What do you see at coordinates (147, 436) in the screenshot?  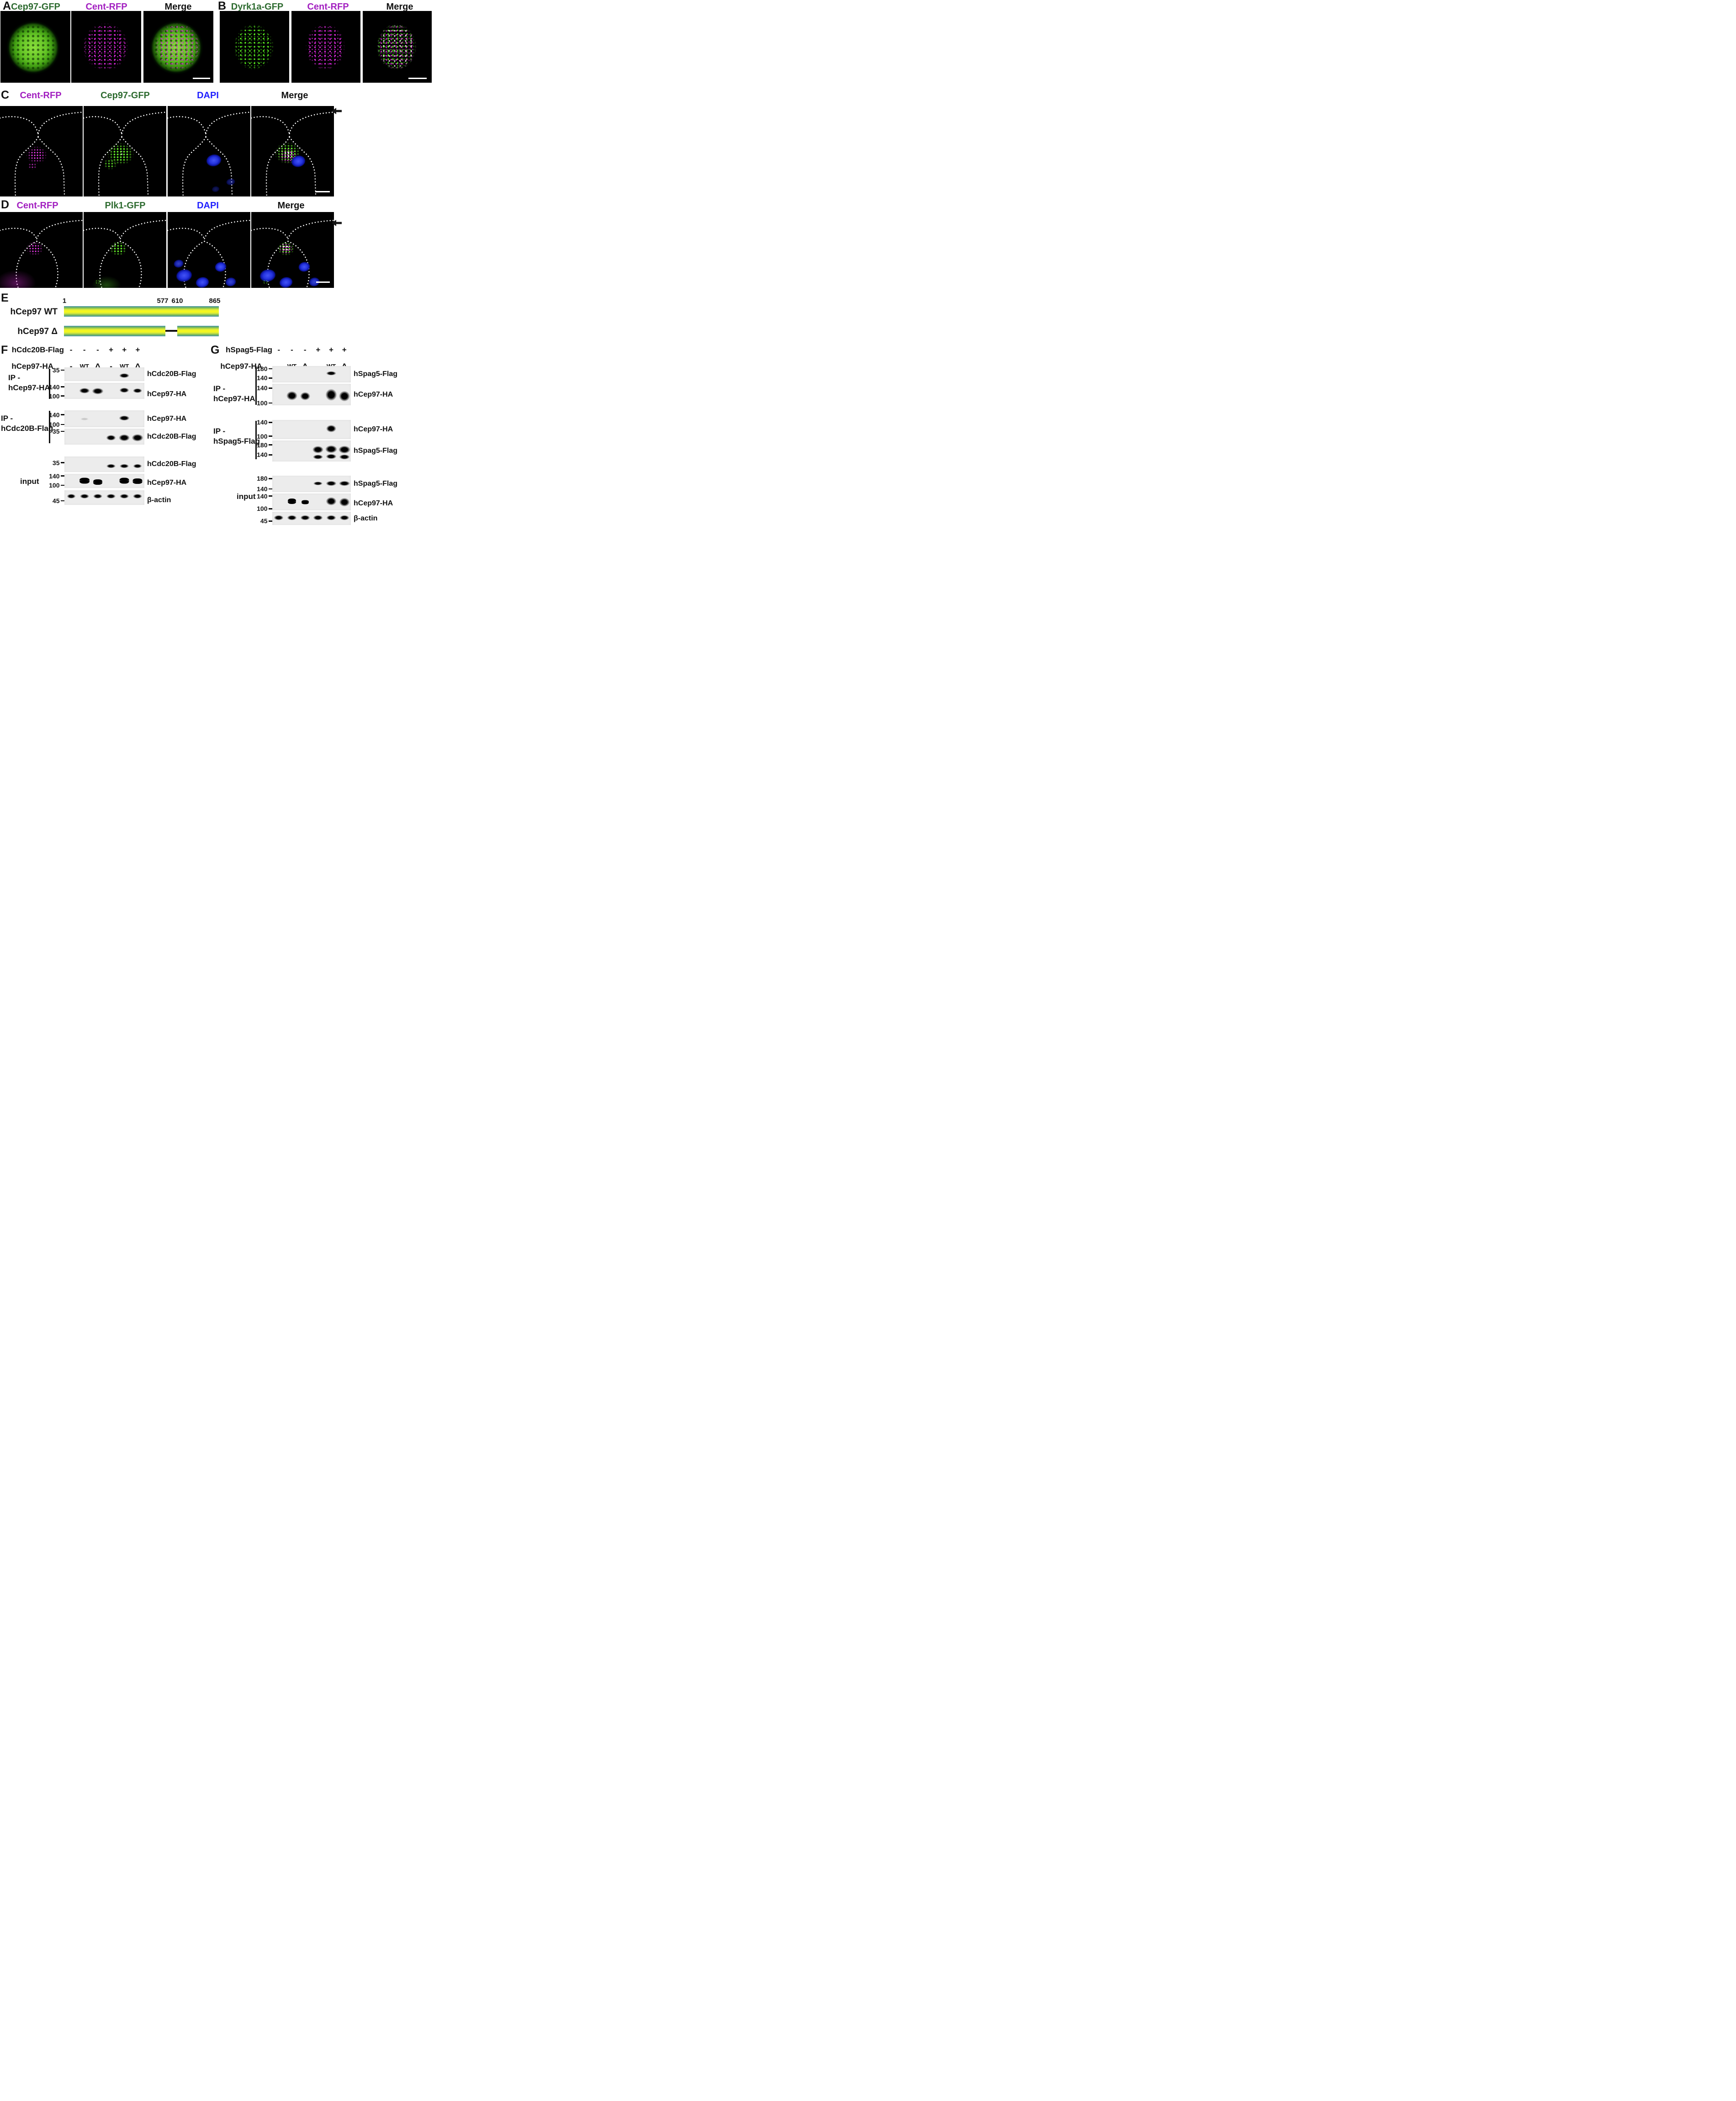 I see `f-ip2-blot2-row: 35 hCdc20B-Flag` at bounding box center [147, 436].